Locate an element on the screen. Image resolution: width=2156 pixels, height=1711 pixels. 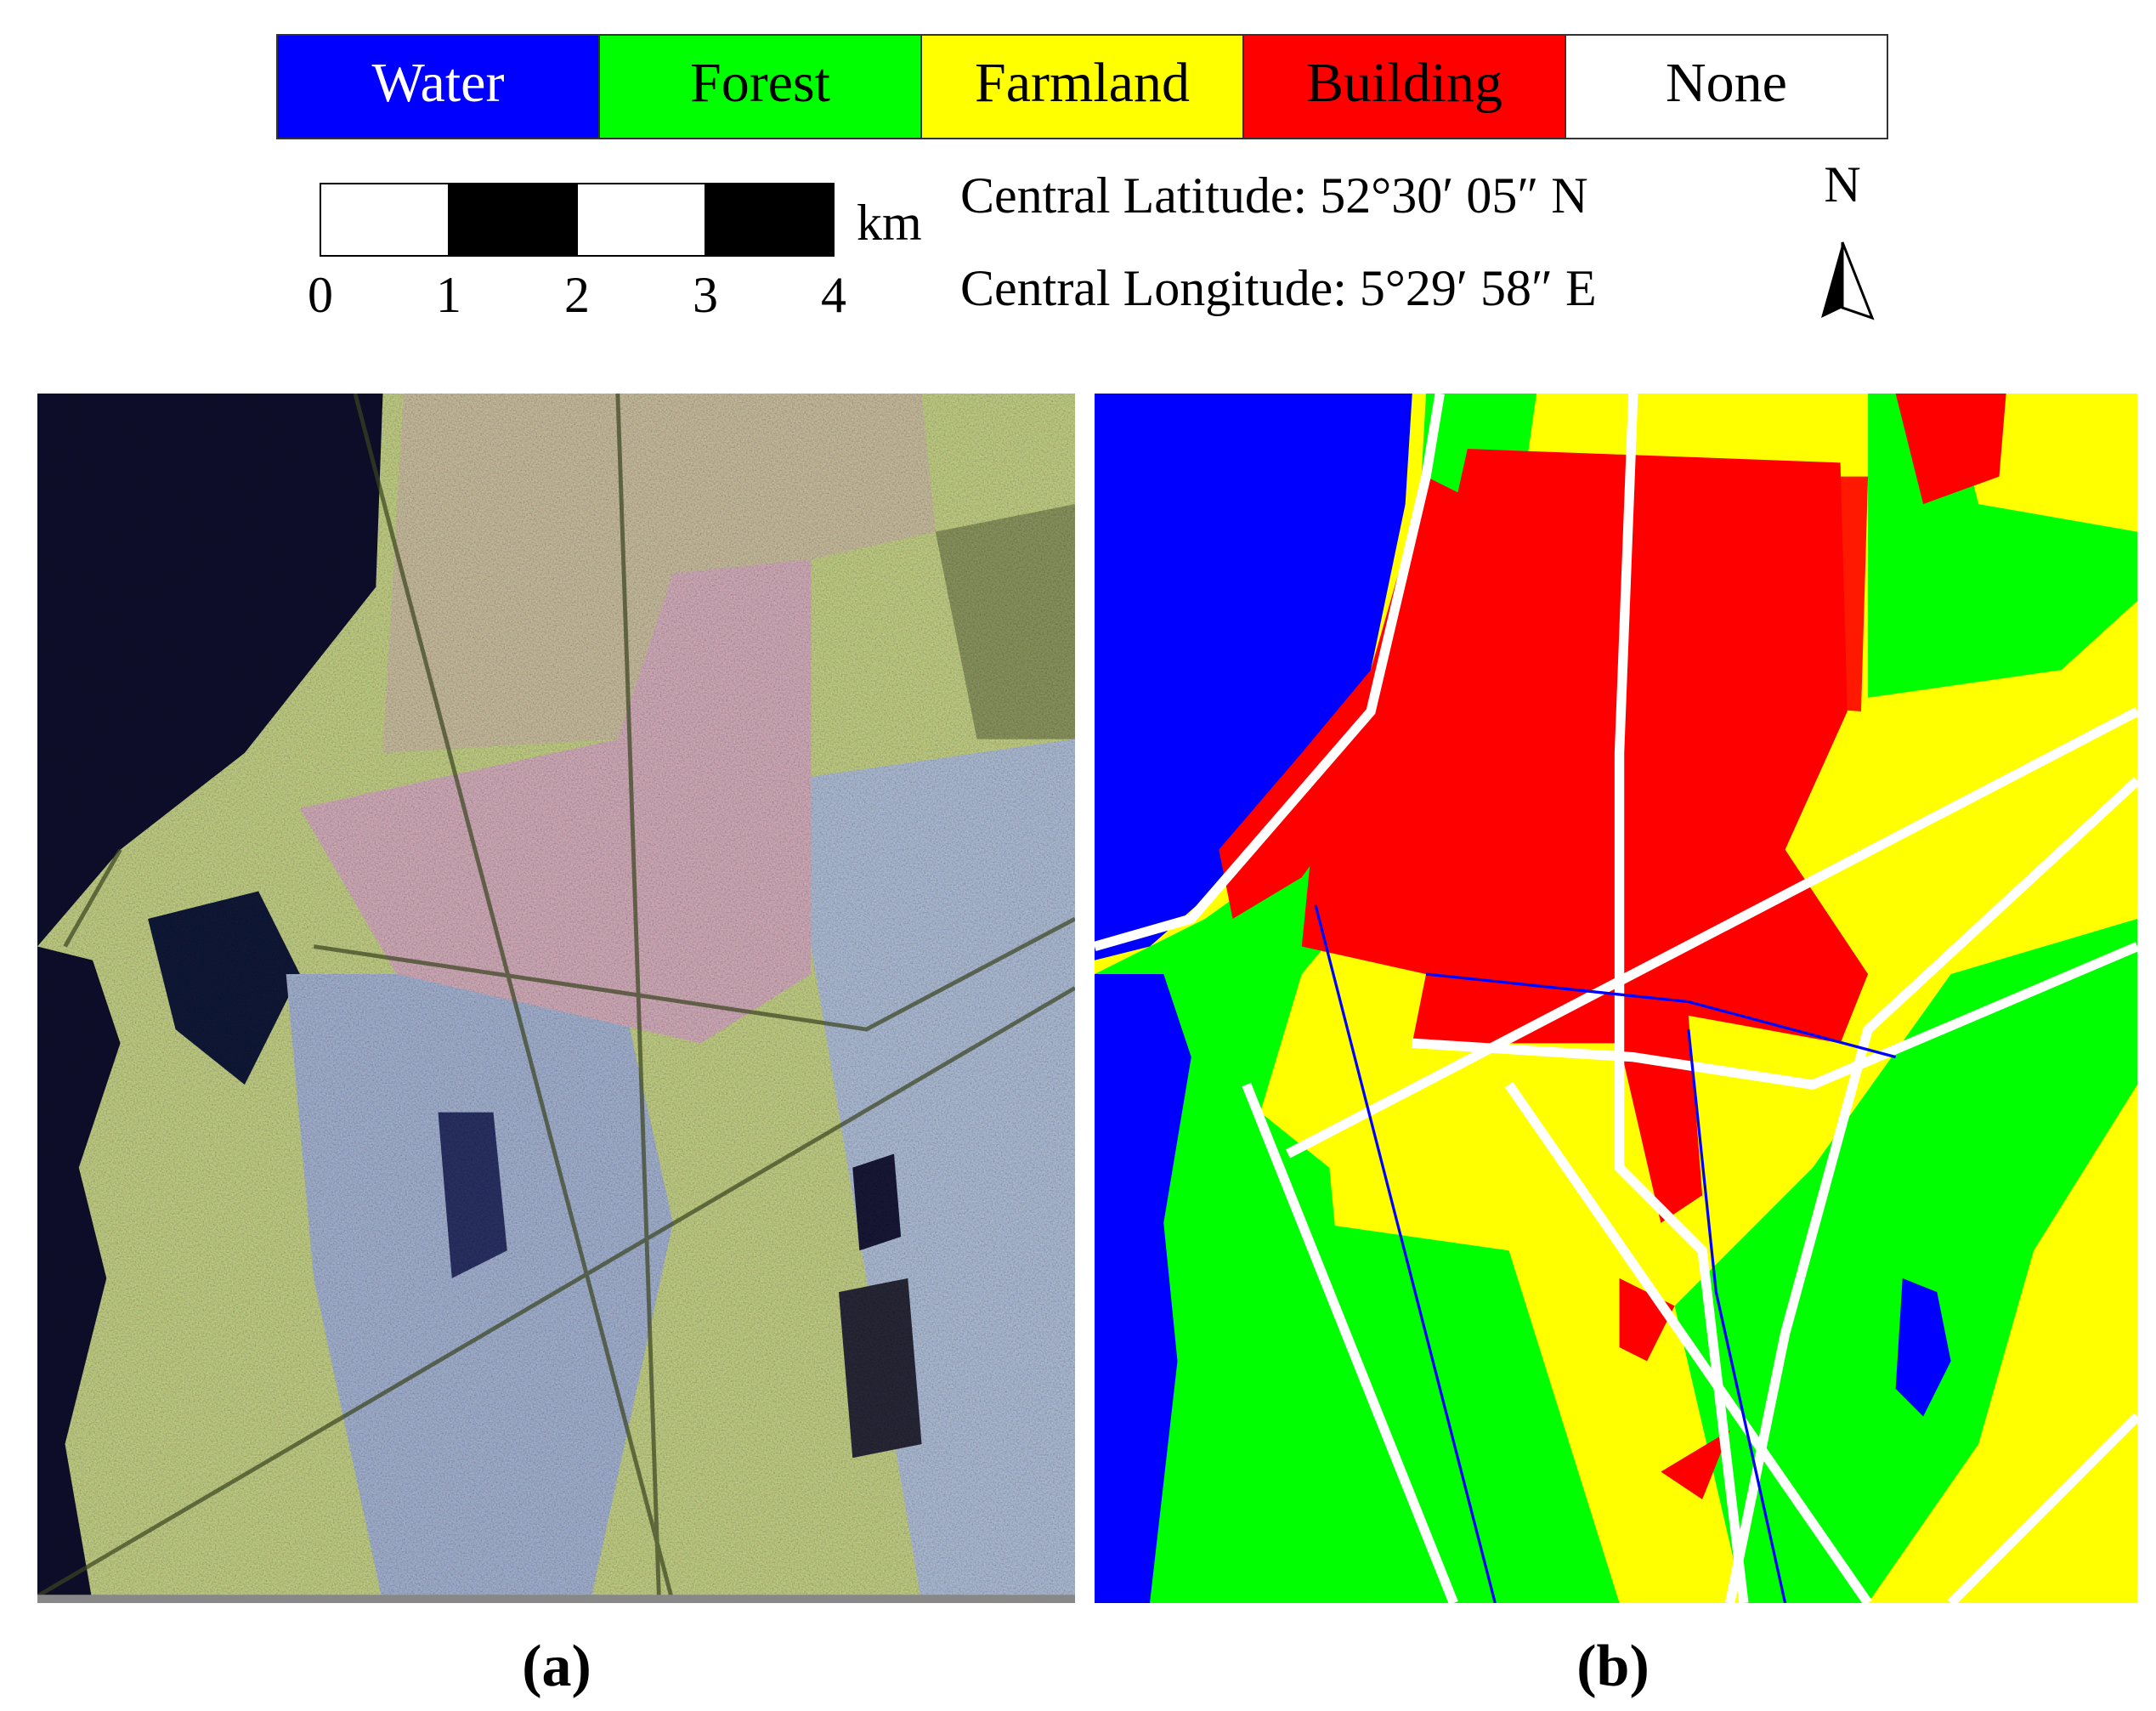
scale-label: 0 is located at coordinates (321, 295).